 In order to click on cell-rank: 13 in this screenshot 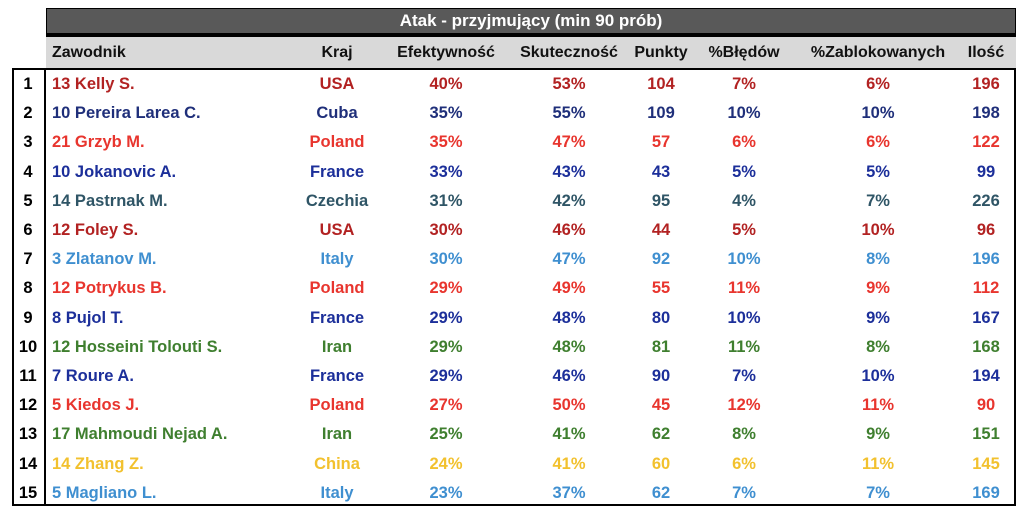, I will do `click(28, 434)`.